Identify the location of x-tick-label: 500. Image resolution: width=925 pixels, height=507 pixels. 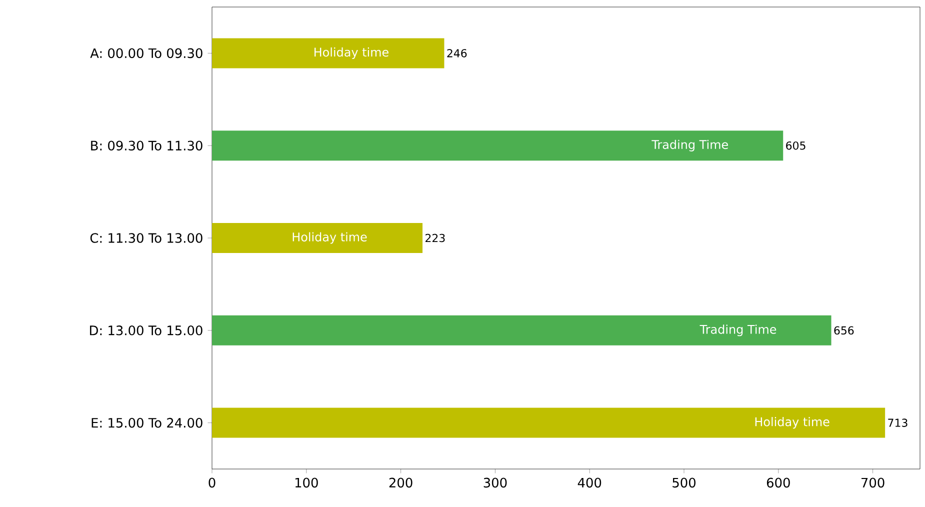
(684, 483).